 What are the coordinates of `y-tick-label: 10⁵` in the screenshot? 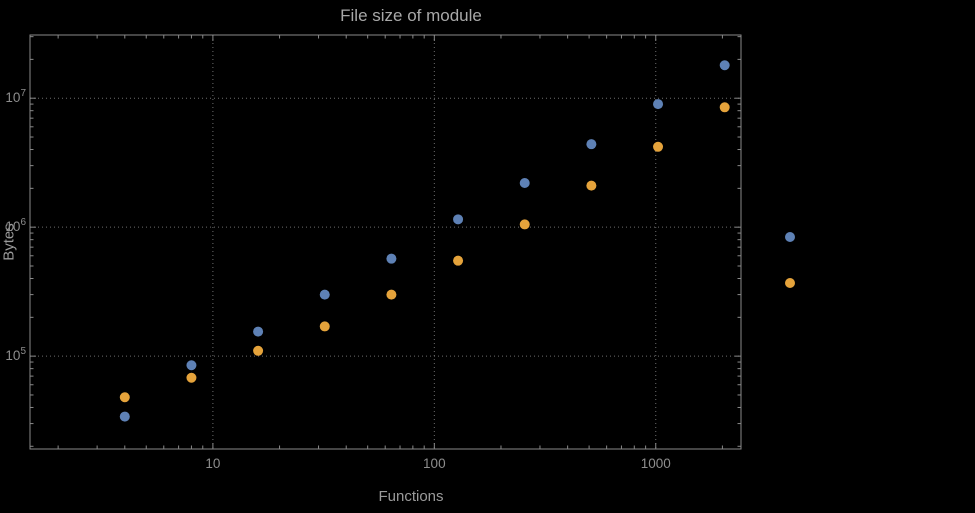 It's located at (15, 354).